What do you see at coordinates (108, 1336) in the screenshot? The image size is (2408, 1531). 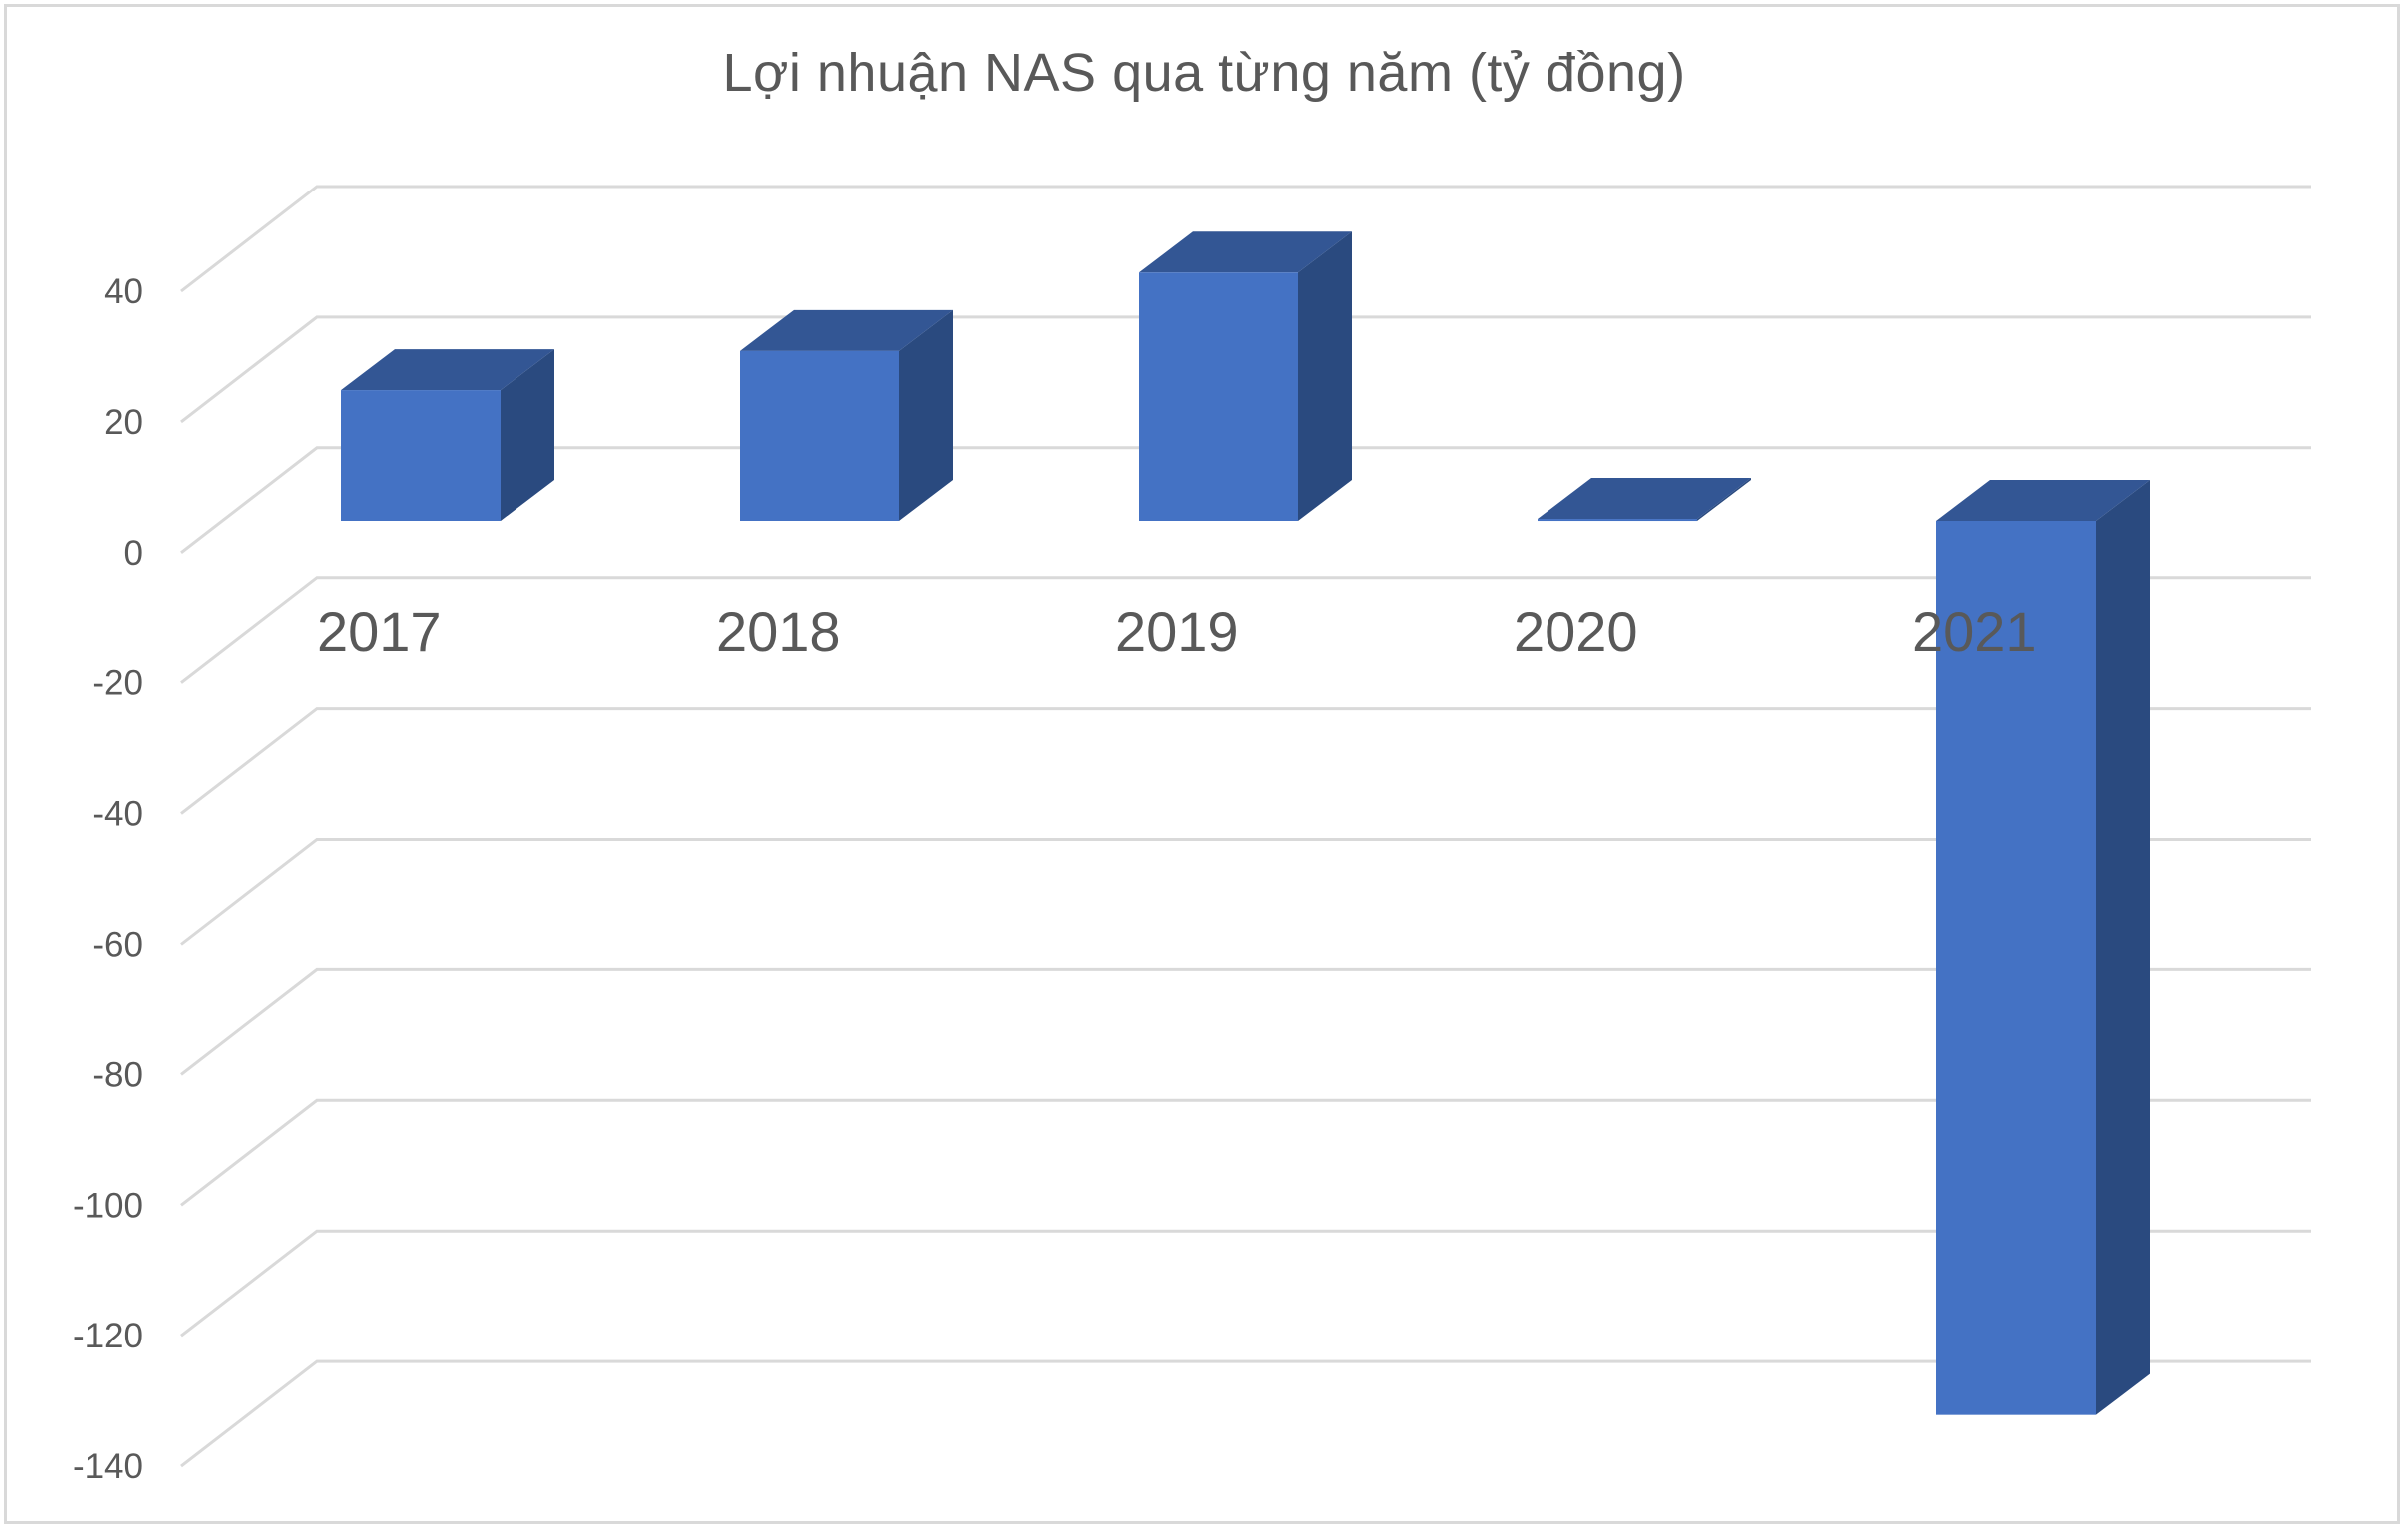 I see `y-axis-tick-label: -120` at bounding box center [108, 1336].